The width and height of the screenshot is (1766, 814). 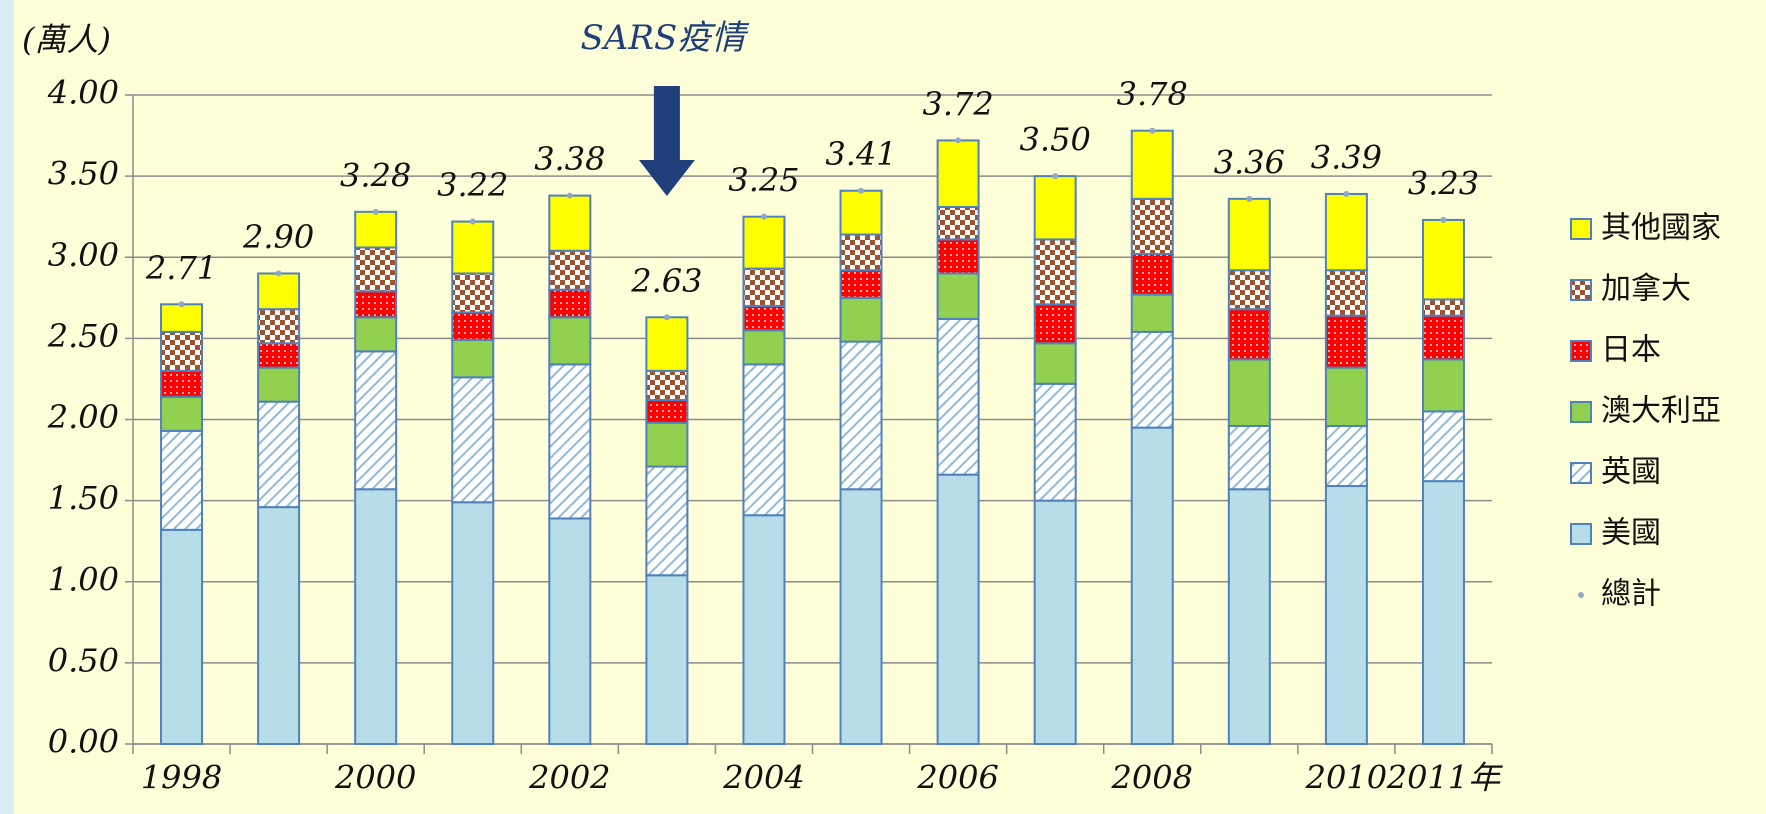 I want to click on x-tick-label: 2008, so click(x=1152, y=778).